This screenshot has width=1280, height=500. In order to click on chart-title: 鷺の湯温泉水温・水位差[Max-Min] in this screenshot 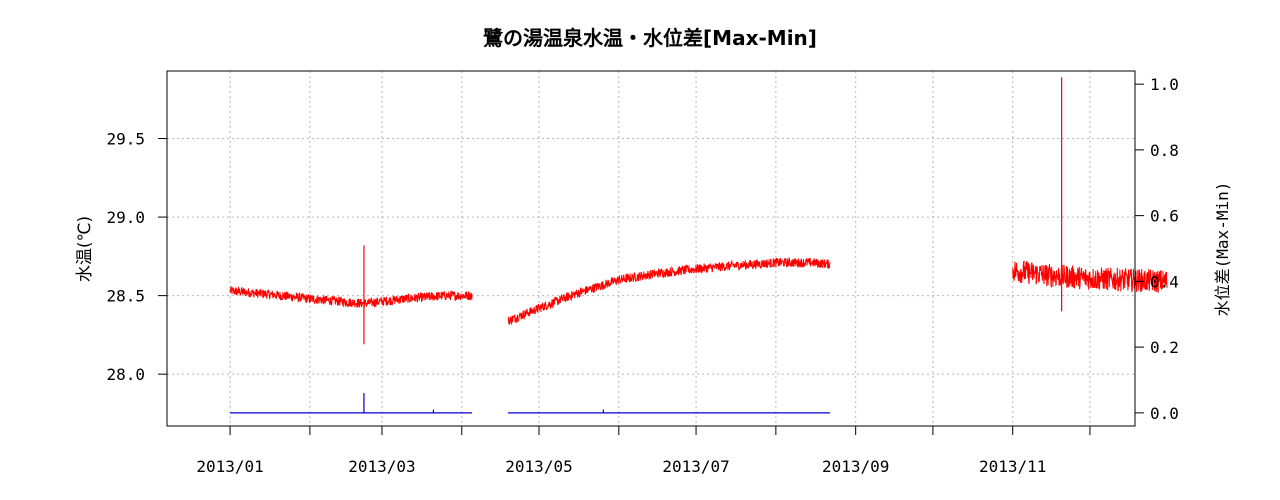, I will do `click(650, 38)`.